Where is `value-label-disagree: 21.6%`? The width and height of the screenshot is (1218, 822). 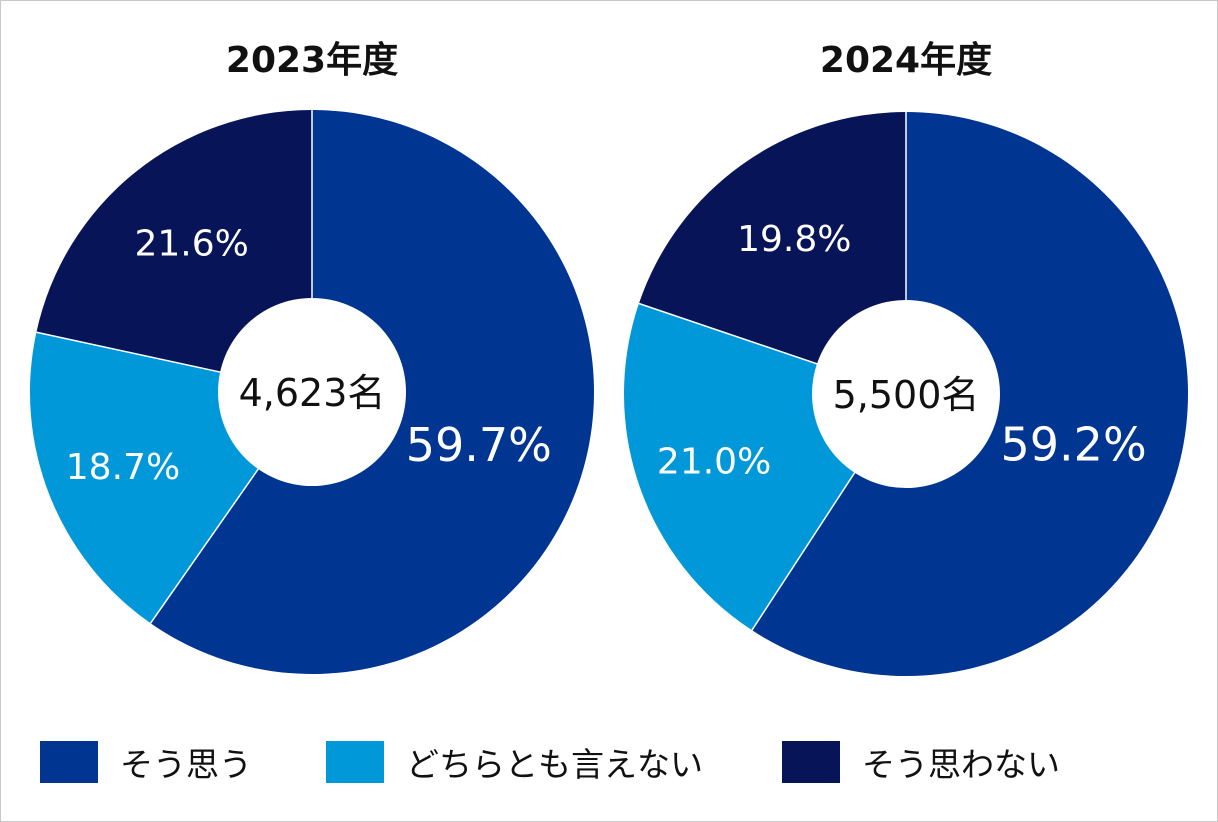
value-label-disagree: 21.6% is located at coordinates (191, 244).